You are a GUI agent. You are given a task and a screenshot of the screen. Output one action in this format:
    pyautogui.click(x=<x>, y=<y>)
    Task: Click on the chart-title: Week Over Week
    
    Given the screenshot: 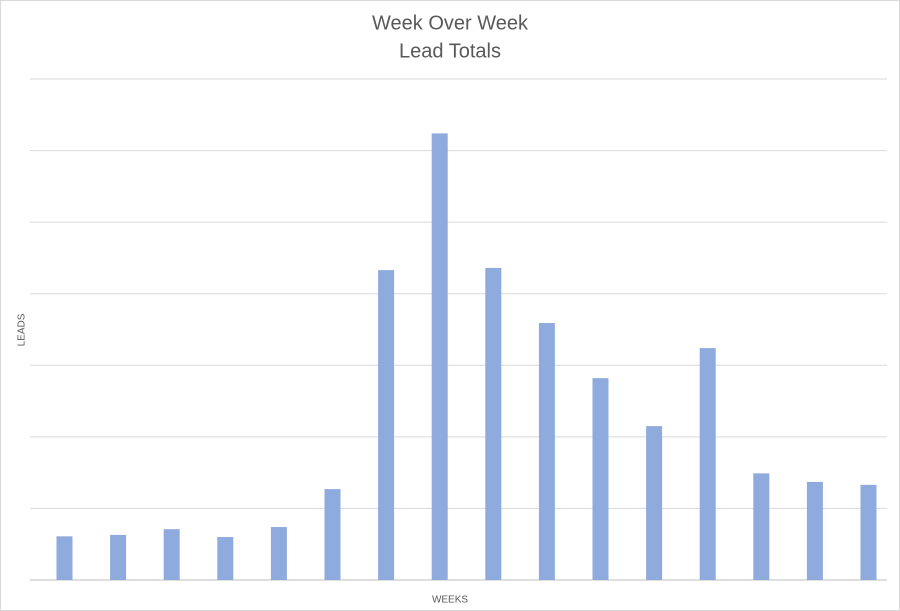 What is the action you would take?
    pyautogui.click(x=450, y=23)
    